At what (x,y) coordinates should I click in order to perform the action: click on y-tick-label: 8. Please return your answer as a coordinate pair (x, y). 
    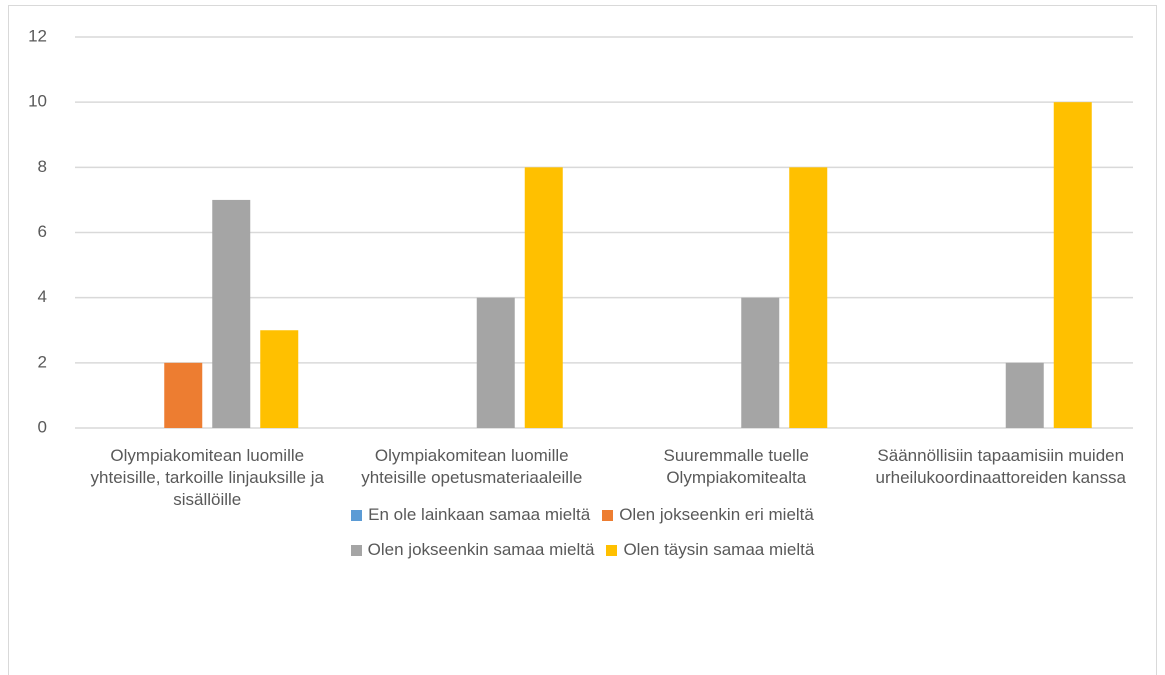
    Looking at the image, I should click on (42, 166).